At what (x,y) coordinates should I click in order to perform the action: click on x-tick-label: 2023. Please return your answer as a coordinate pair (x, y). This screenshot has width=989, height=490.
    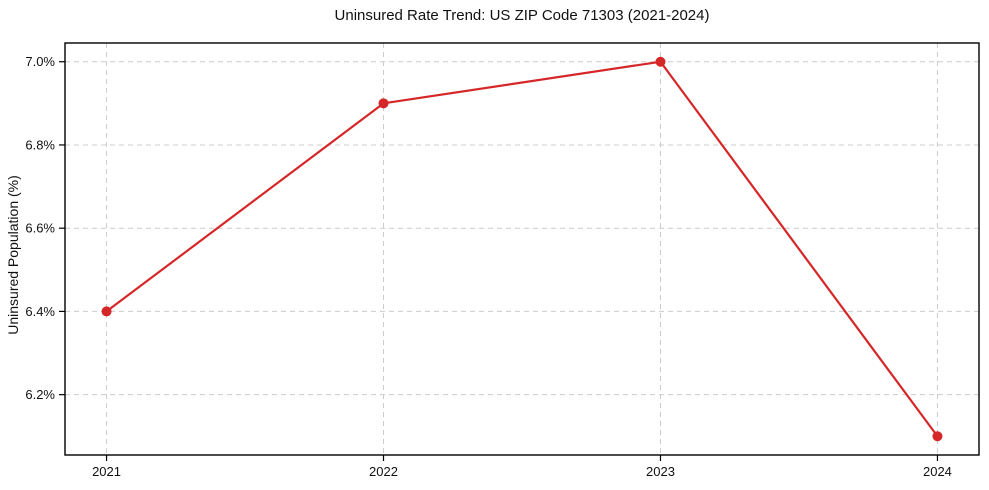
    Looking at the image, I should click on (660, 471).